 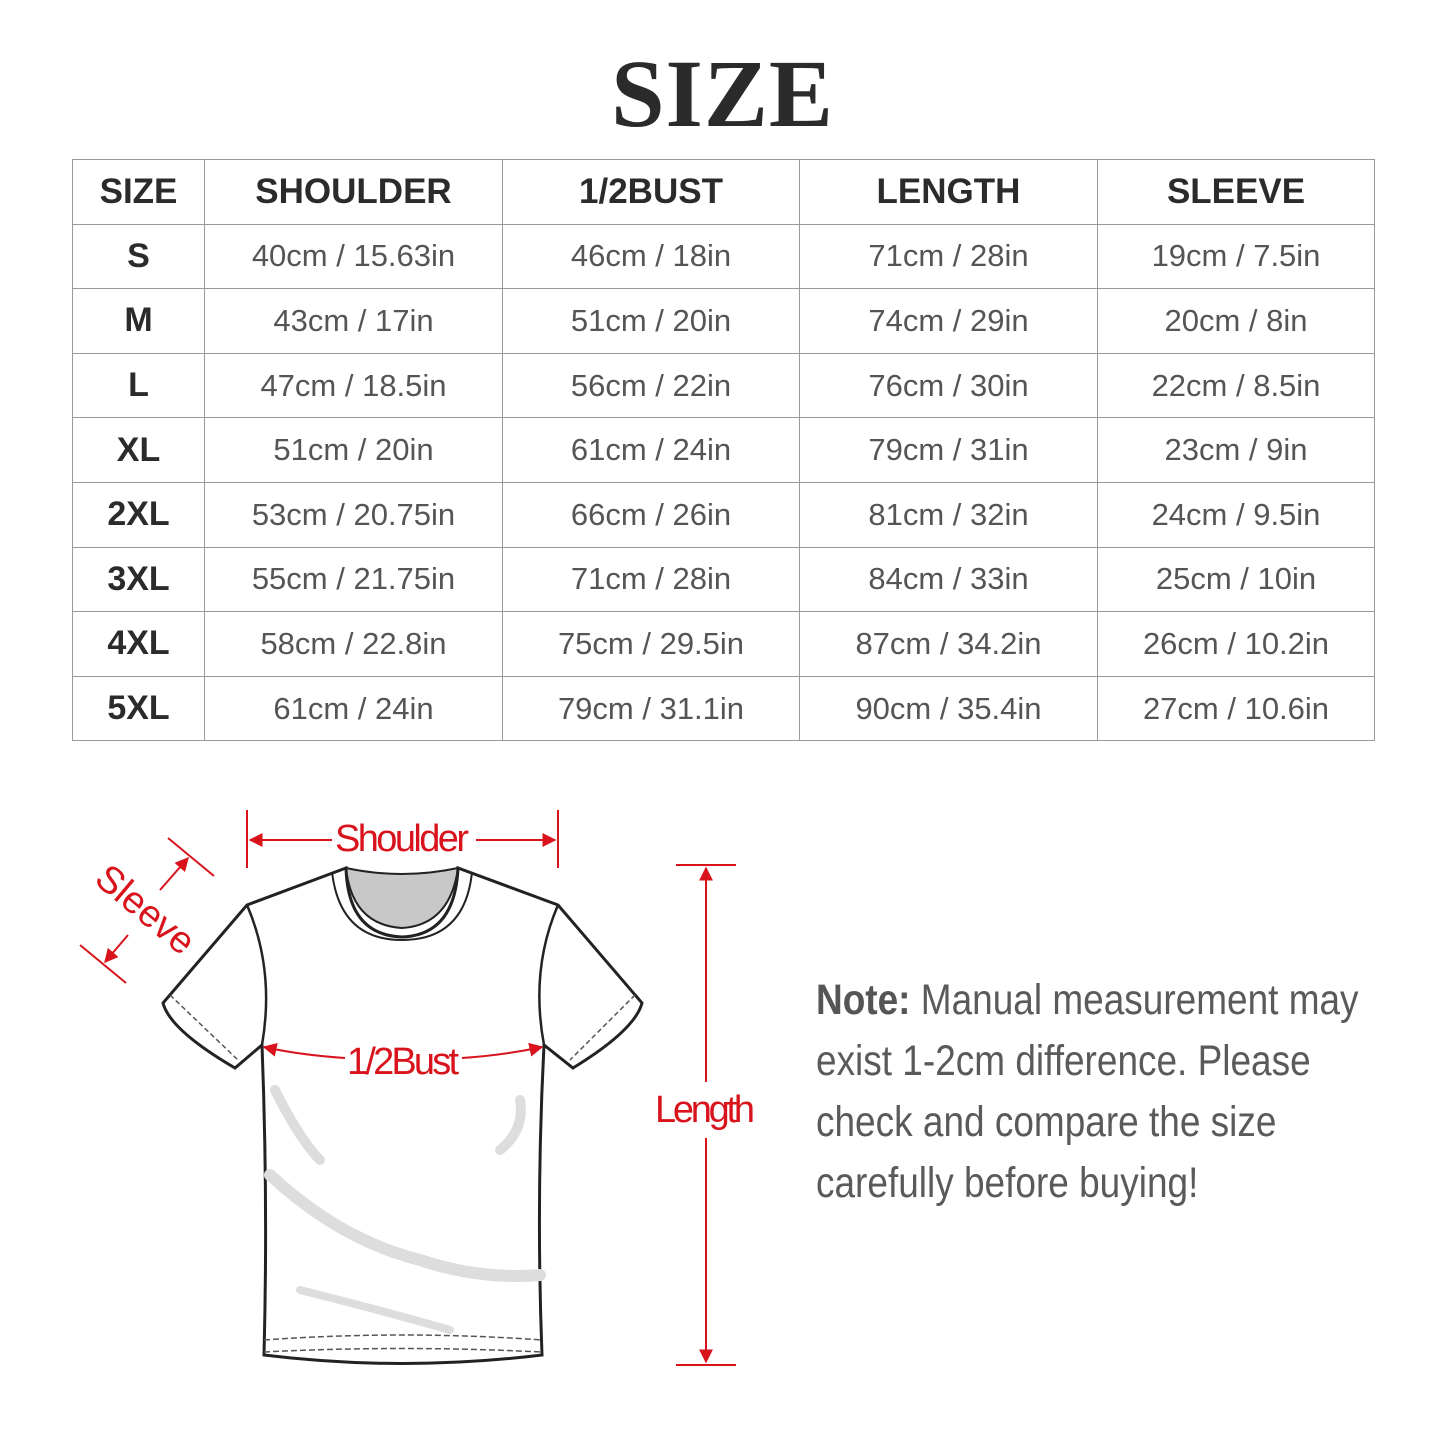 I want to click on sleeve-label: Sleeve, so click(x=145, y=910).